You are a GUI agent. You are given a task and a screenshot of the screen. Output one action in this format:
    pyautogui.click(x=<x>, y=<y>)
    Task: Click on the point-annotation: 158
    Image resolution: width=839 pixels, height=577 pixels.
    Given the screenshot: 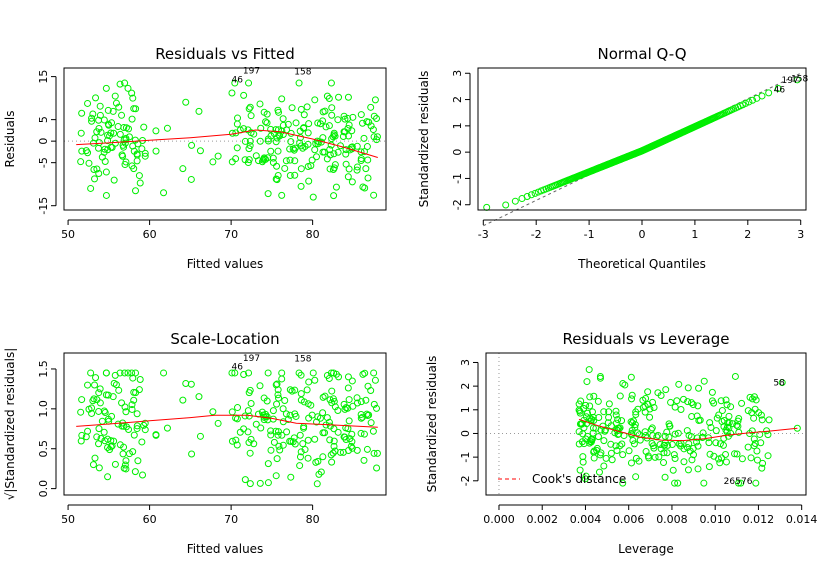 What is the action you would take?
    pyautogui.click(x=799, y=80)
    